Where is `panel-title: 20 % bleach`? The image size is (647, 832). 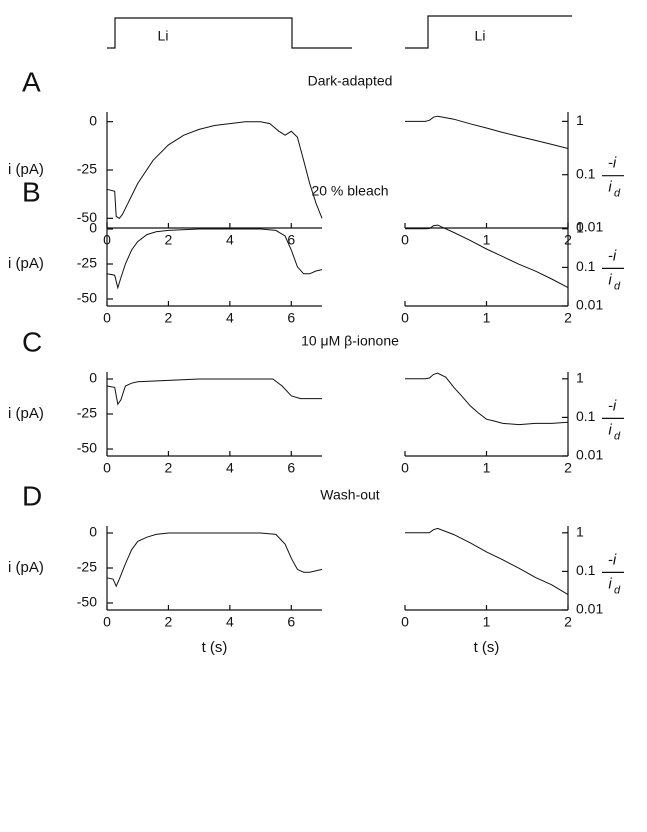
panel-title: 20 % bleach is located at coordinates (349, 191).